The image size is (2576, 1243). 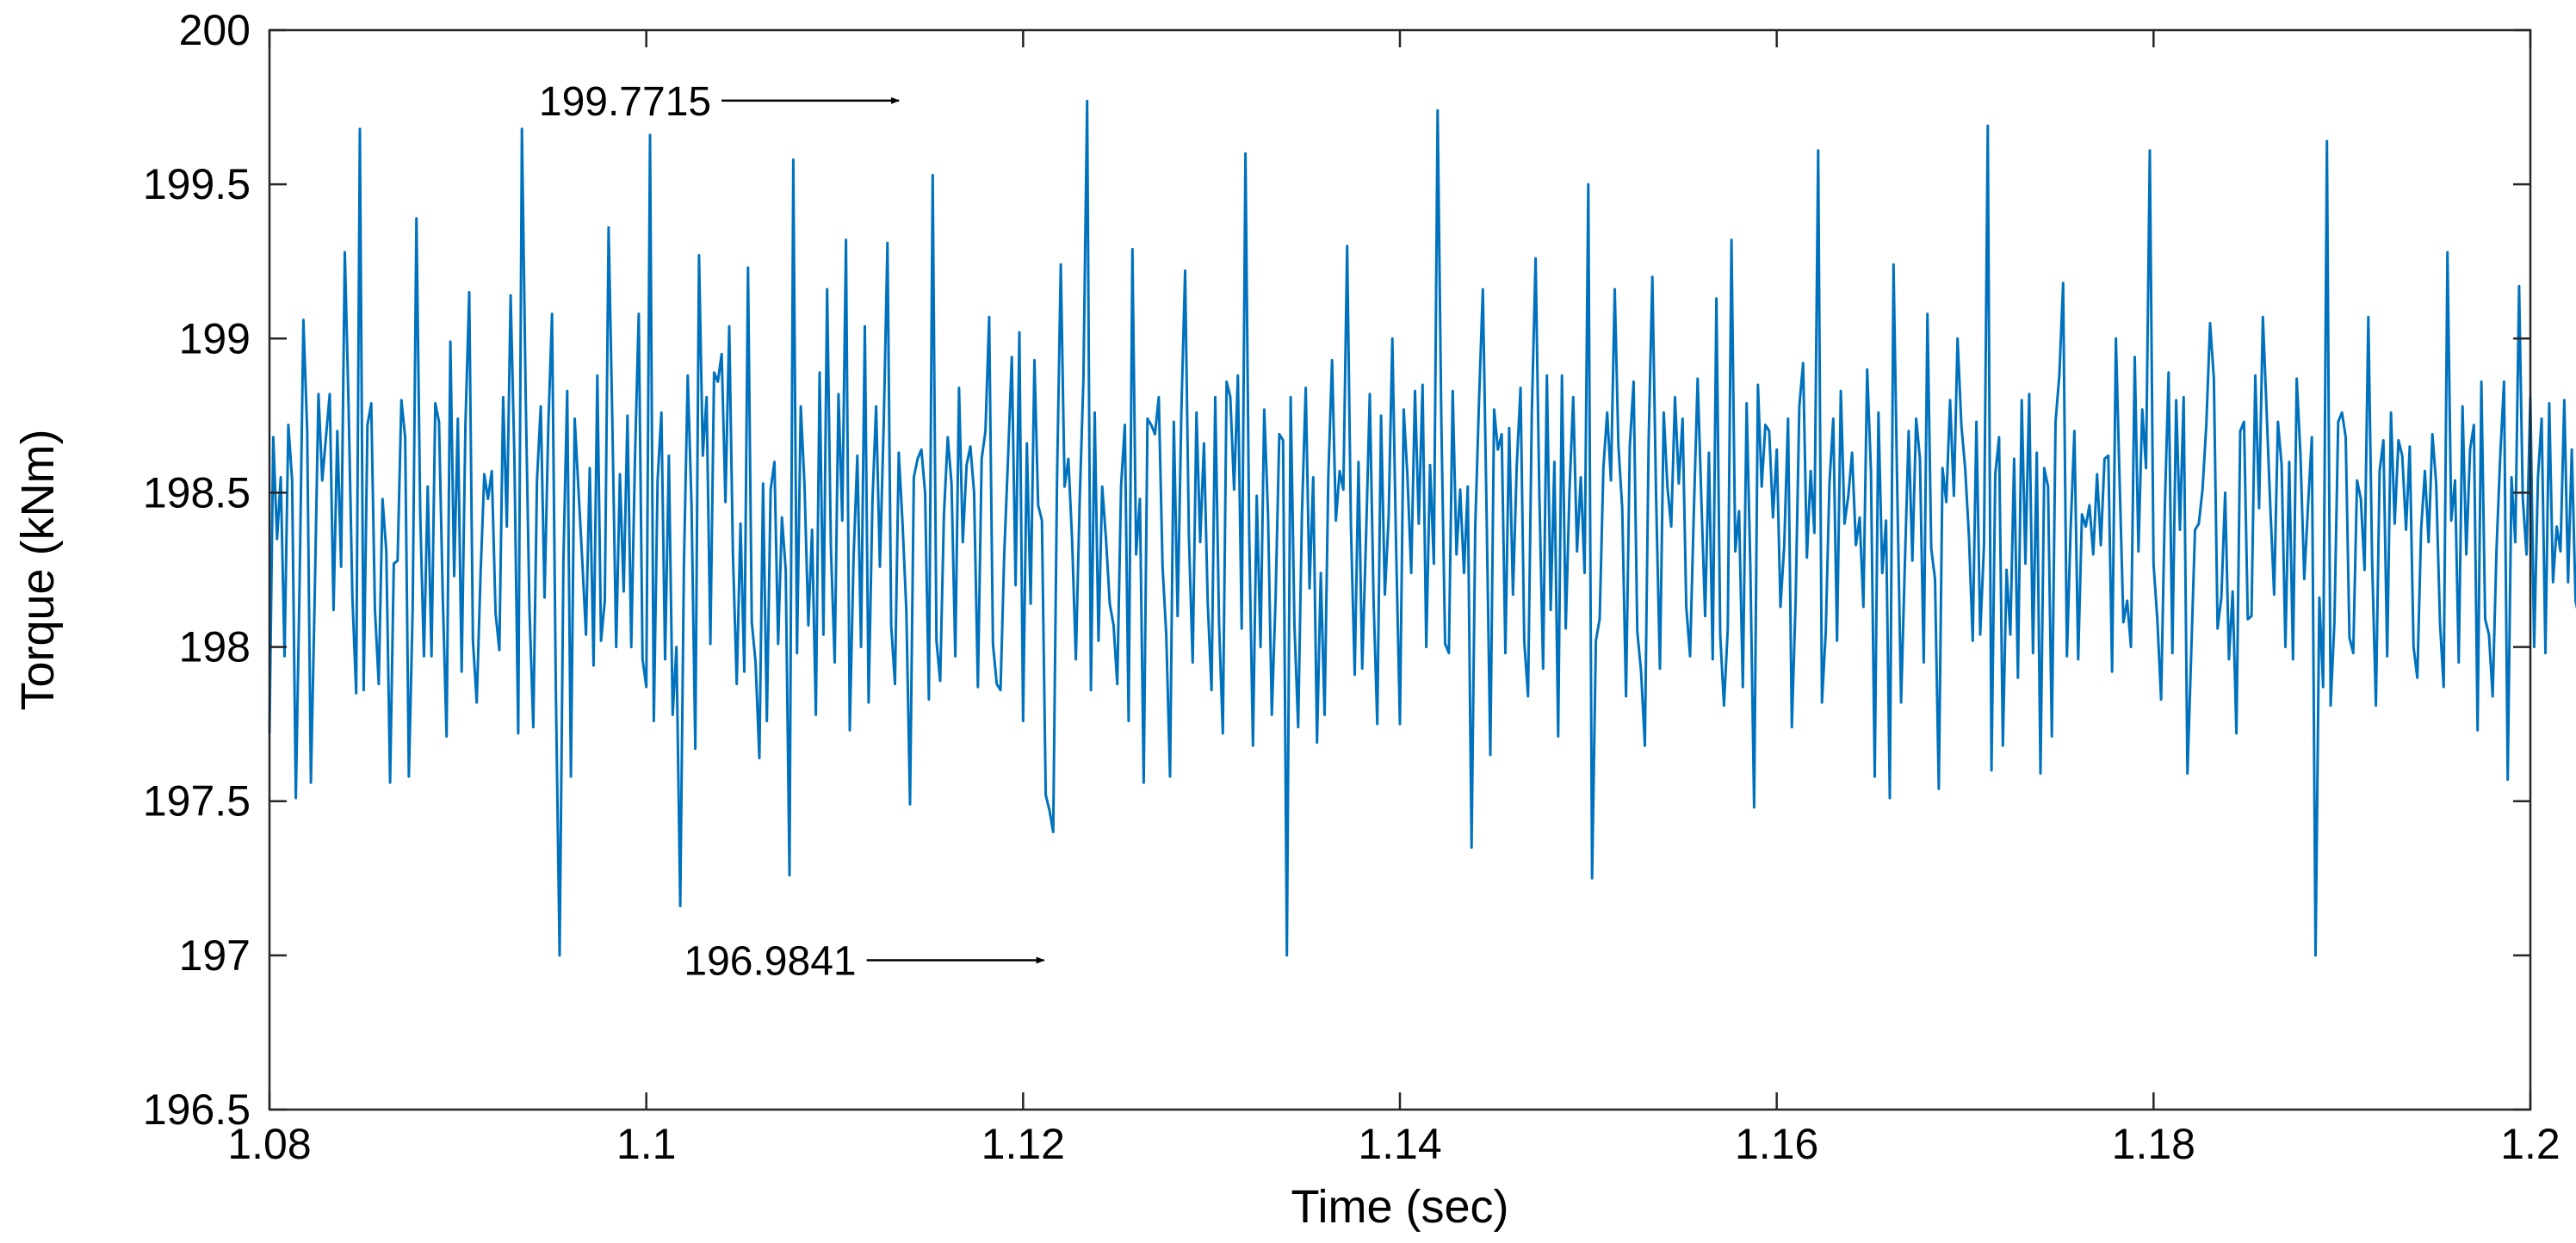 I want to click on x-tick-label: 1.12, so click(x=1023, y=1144).